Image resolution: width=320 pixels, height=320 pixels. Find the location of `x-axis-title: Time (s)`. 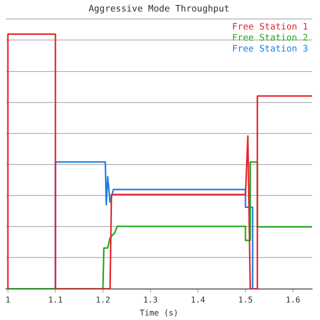

x-axis-title: Time (s) is located at coordinates (159, 313).